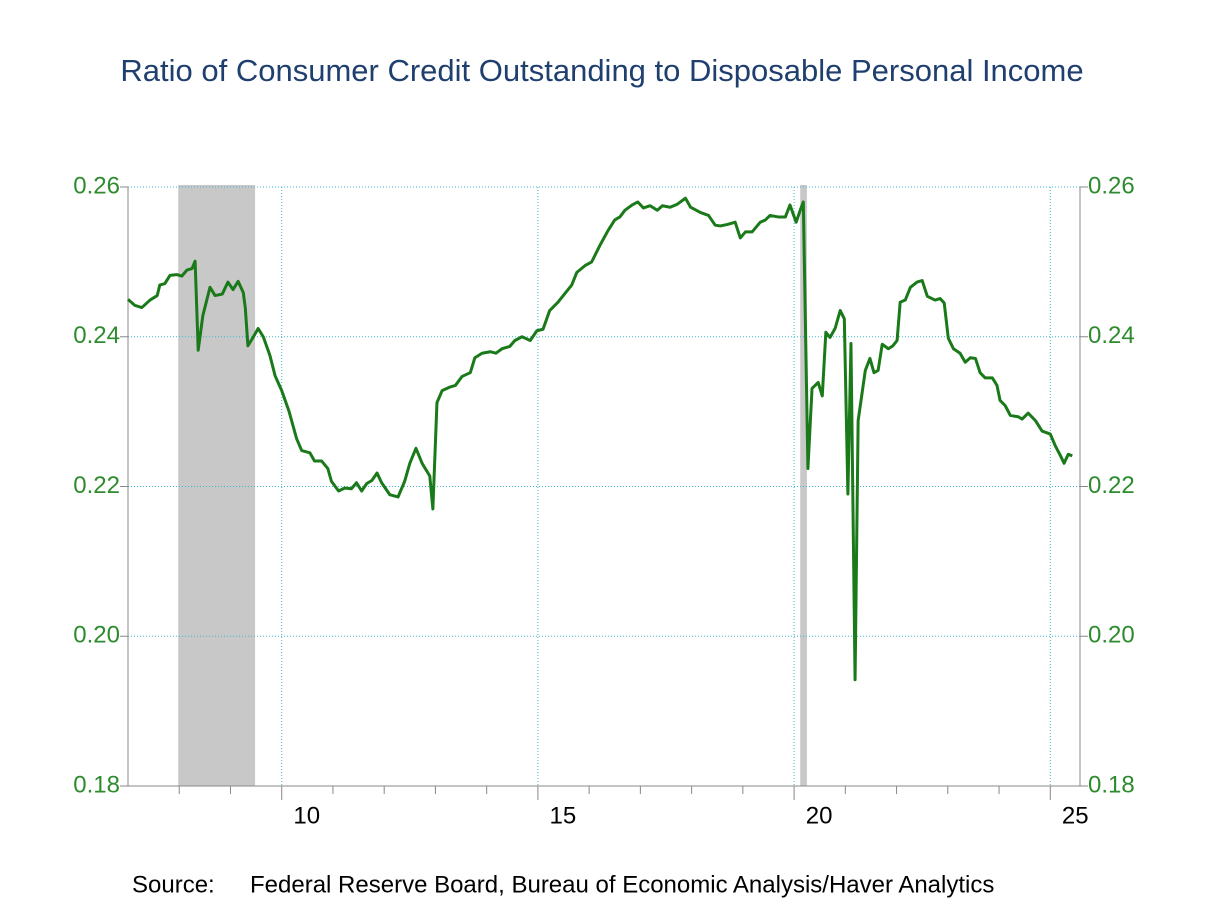 The image size is (1208, 906). Describe the element at coordinates (96, 185) in the screenshot. I see `y-tick-label: 0.26` at that location.